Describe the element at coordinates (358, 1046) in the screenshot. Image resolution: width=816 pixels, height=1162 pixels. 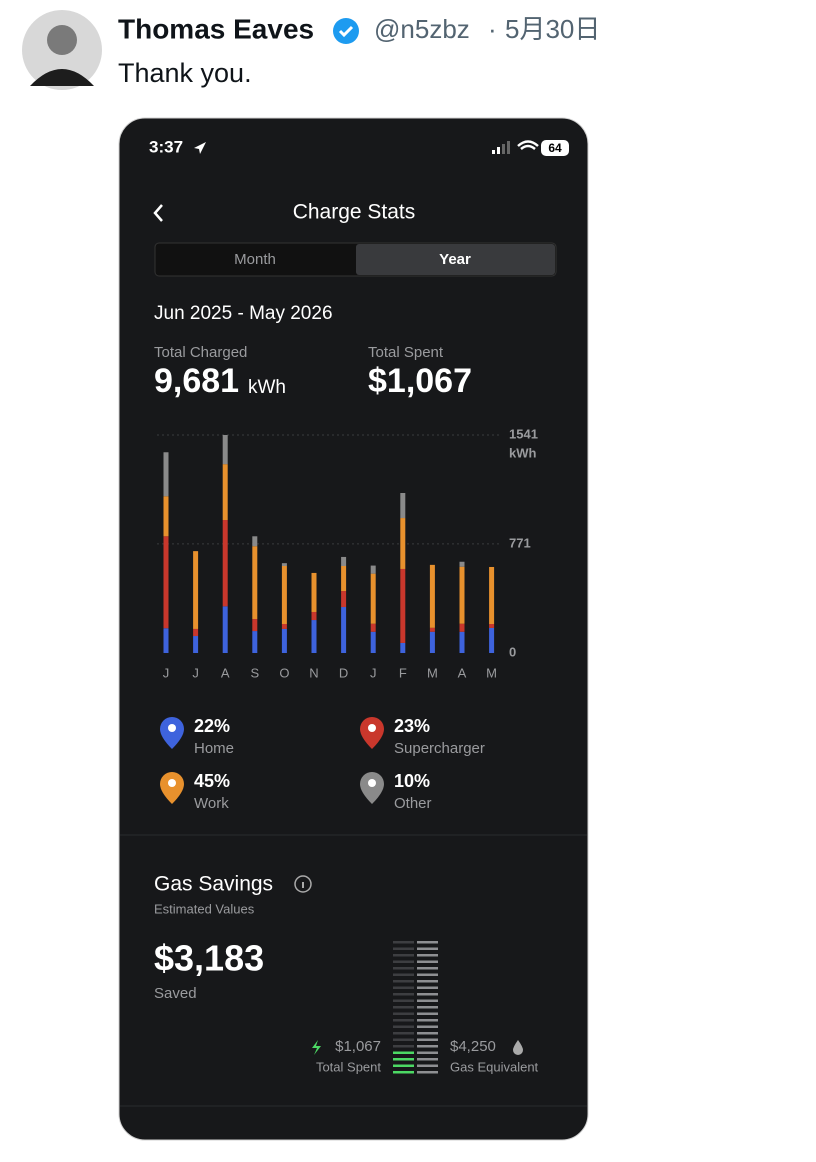
I see `spent-value: $1,067` at that location.